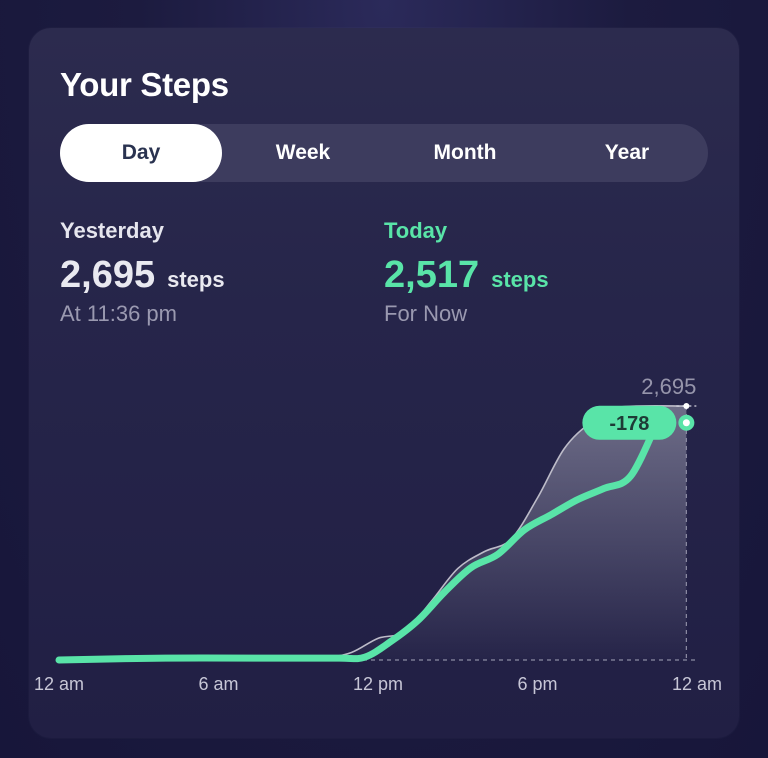 Image resolution: width=768 pixels, height=758 pixels. What do you see at coordinates (141, 153) in the screenshot?
I see `tab-day: Day` at bounding box center [141, 153].